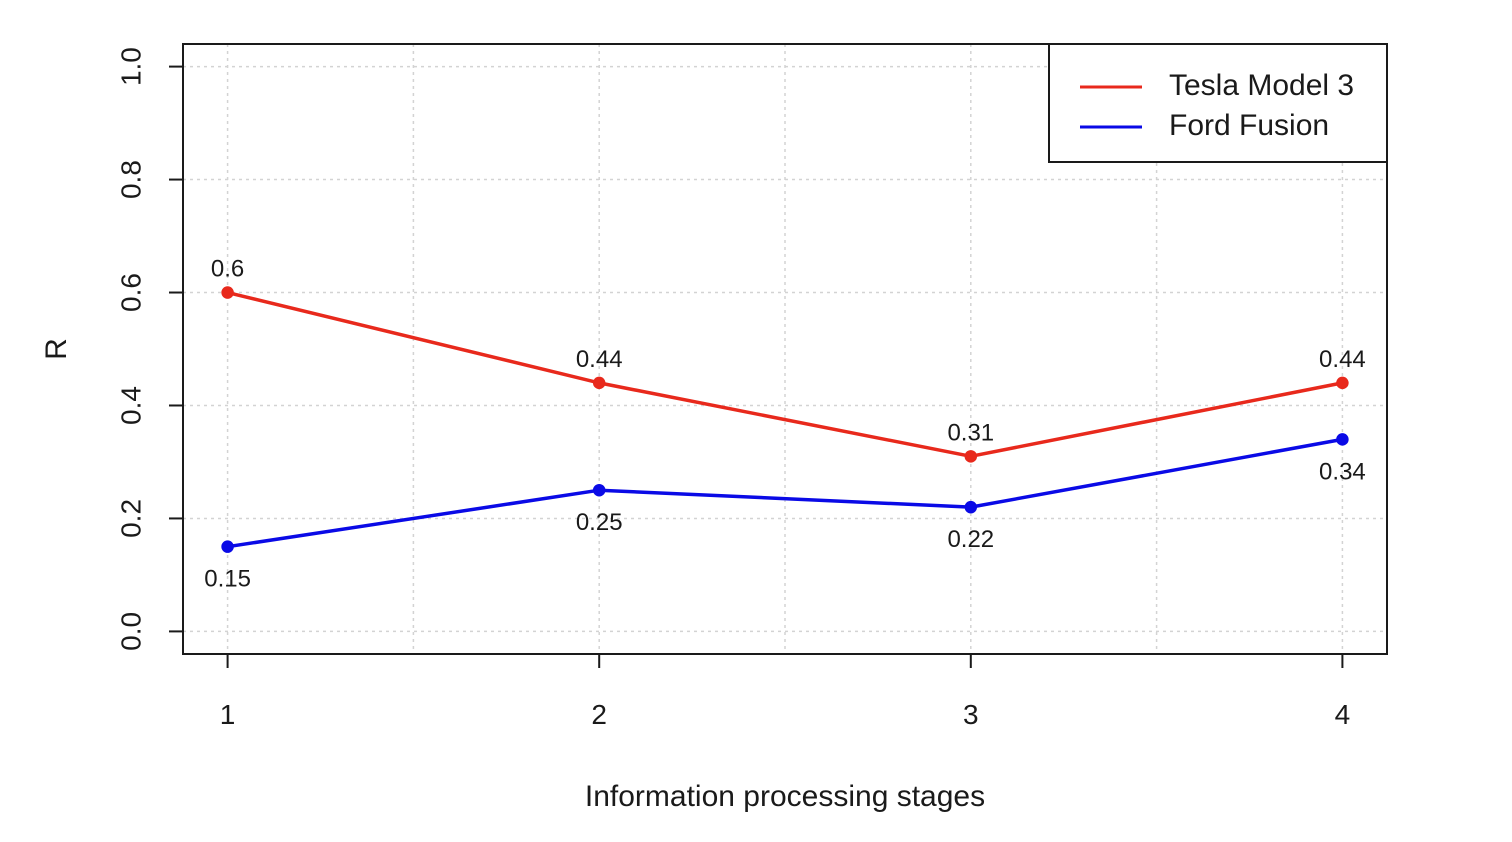 Image resolution: width=1512 pixels, height=842 pixels. I want to click on y-tick-label: 0.4, so click(130, 405).